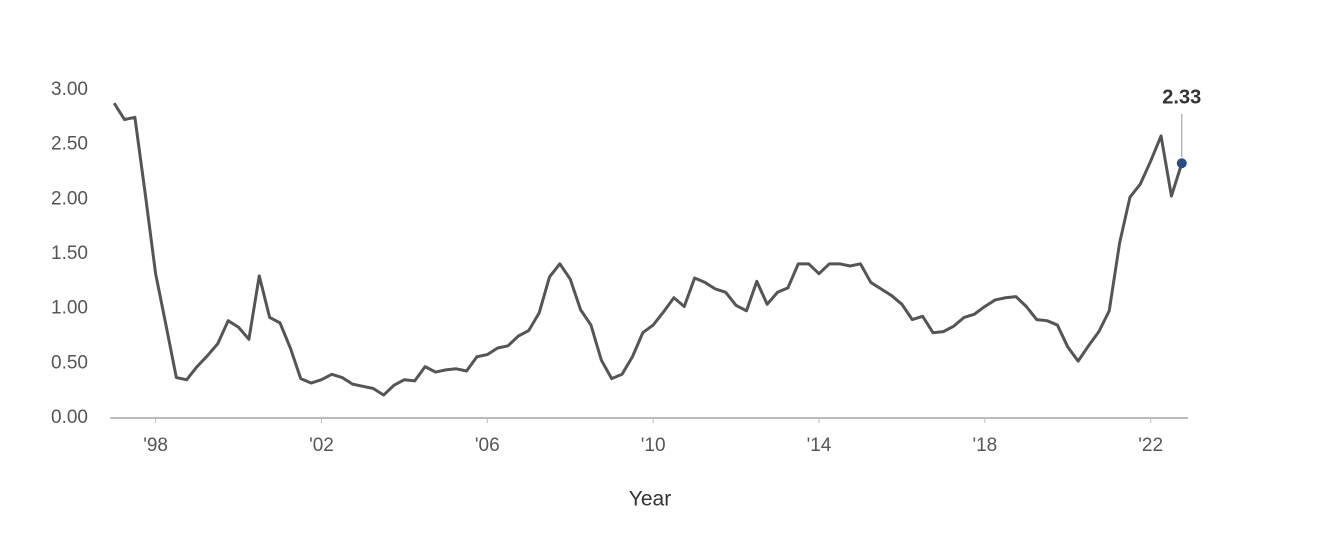 The width and height of the screenshot is (1324, 544). I want to click on y-tick-label: 3.00, so click(69, 89).